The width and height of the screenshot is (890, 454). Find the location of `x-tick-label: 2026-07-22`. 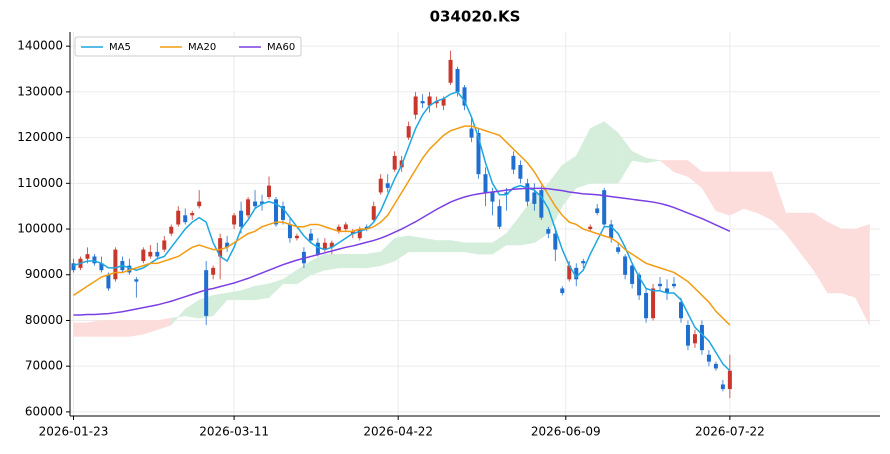

x-tick-label: 2026-07-22 is located at coordinates (730, 432).